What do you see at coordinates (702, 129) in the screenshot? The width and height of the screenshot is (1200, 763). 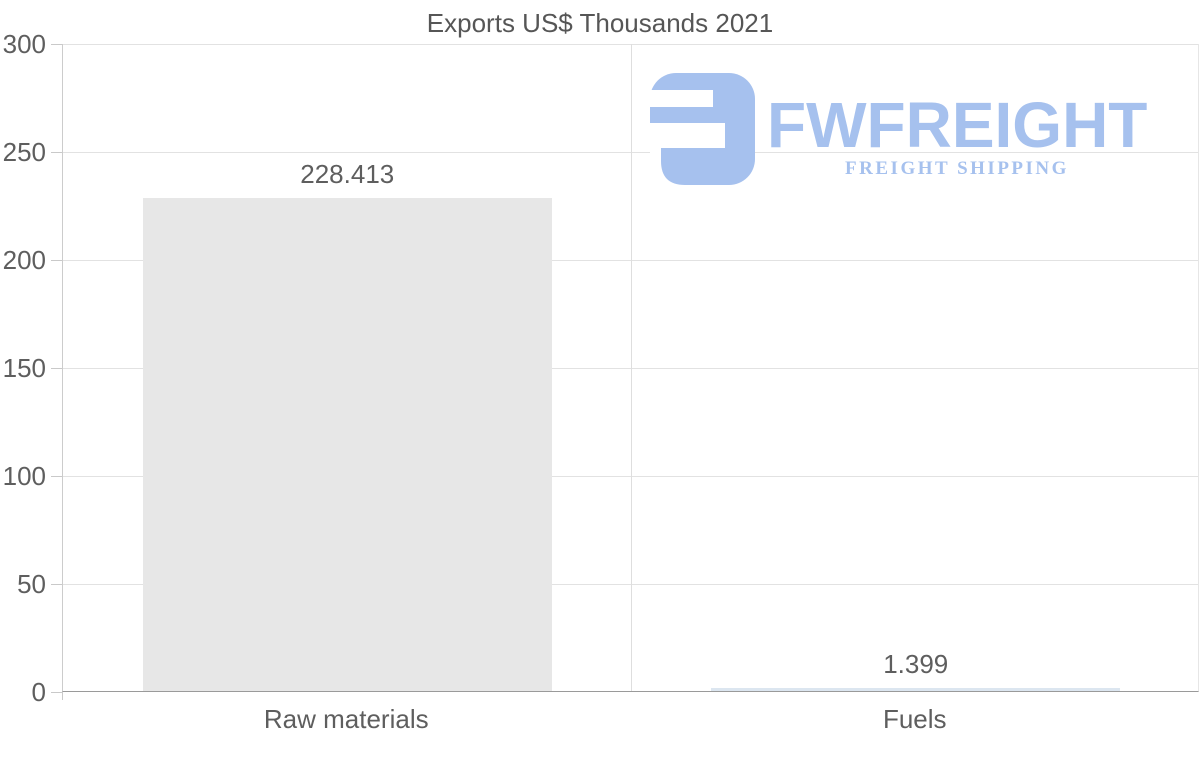 I see `fwfreight-logo-icon` at bounding box center [702, 129].